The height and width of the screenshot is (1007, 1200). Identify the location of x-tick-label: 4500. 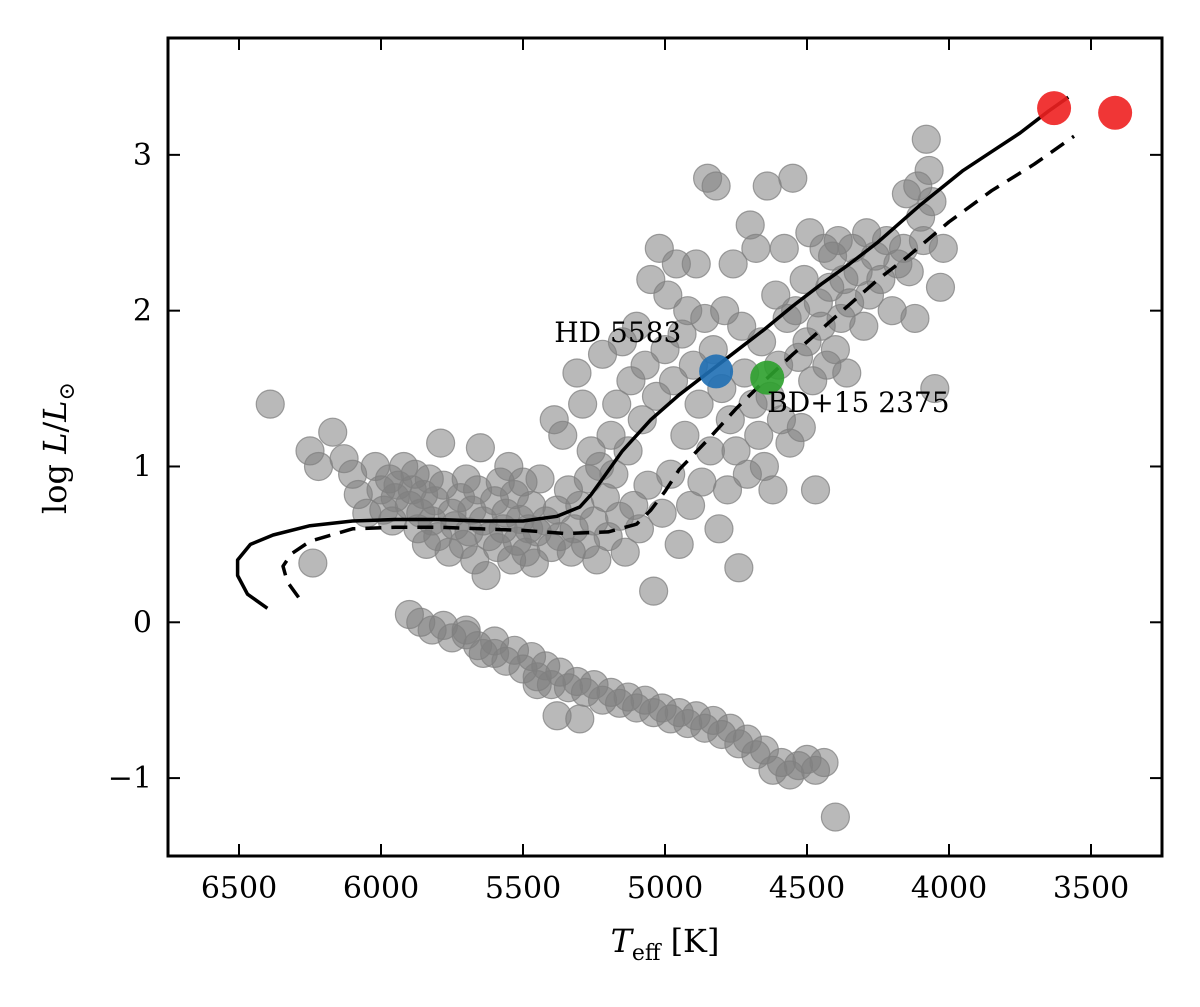
(807, 888).